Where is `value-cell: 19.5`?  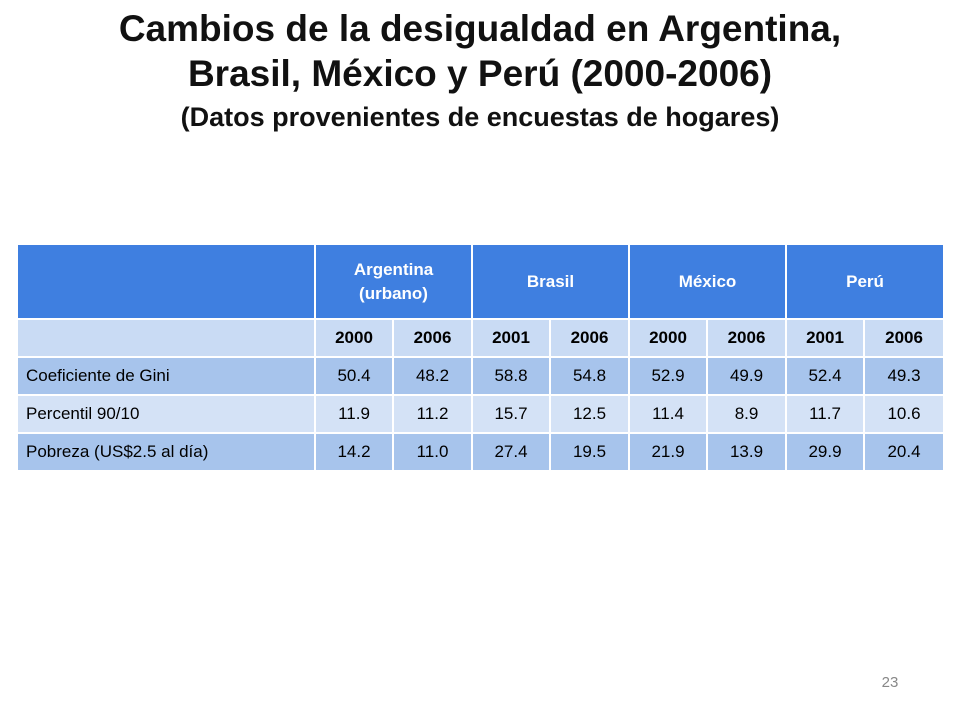
value-cell: 19.5 is located at coordinates (589, 452).